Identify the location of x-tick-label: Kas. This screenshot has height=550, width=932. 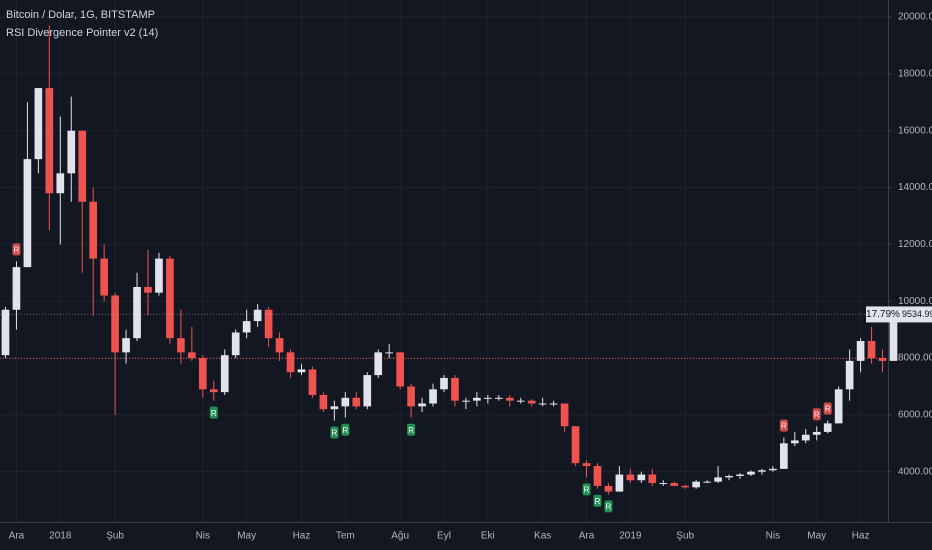
(542, 536).